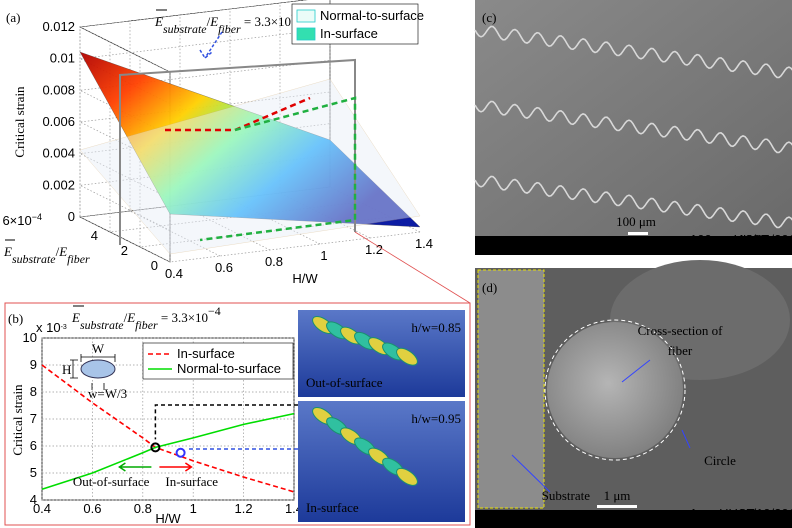 The image size is (792, 528). Describe the element at coordinates (617, 495) in the screenshot. I see `scale-label: 1 μm` at that location.